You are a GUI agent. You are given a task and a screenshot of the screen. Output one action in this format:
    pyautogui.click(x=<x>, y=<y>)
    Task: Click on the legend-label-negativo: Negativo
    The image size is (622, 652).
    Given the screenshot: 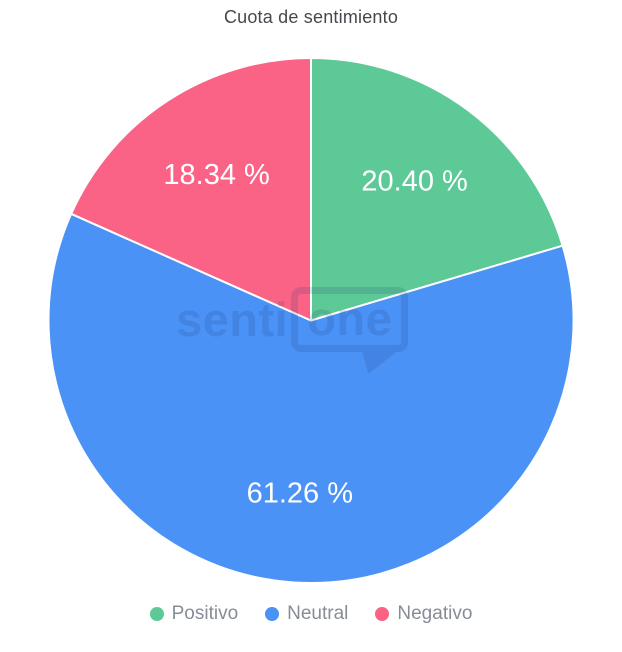 What is the action you would take?
    pyautogui.click(x=435, y=613)
    